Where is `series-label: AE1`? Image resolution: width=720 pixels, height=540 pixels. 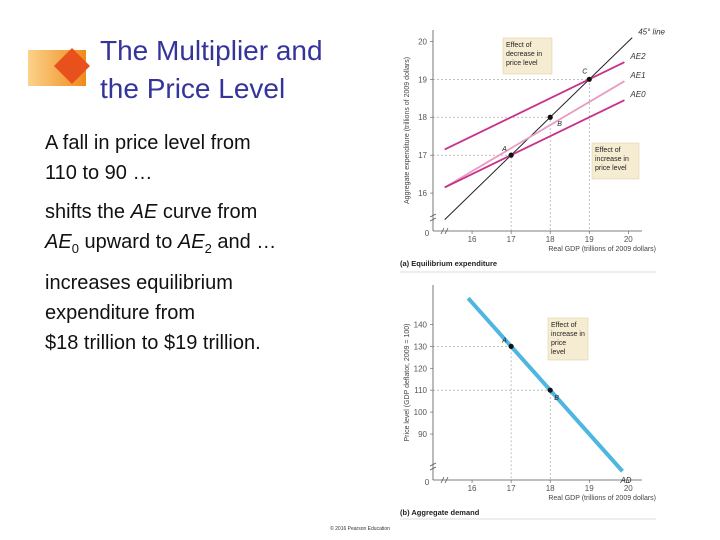 series-label: AE1 is located at coordinates (637, 75).